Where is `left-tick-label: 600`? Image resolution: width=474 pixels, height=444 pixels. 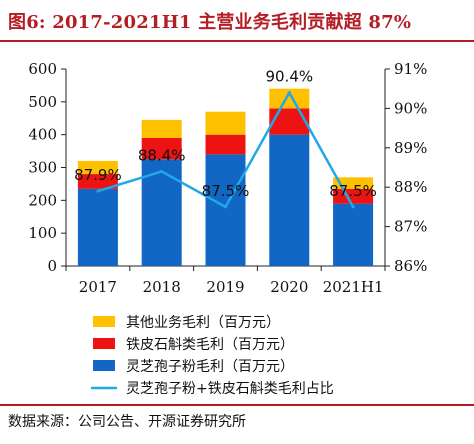 left-tick-label: 600 is located at coordinates (42, 69).